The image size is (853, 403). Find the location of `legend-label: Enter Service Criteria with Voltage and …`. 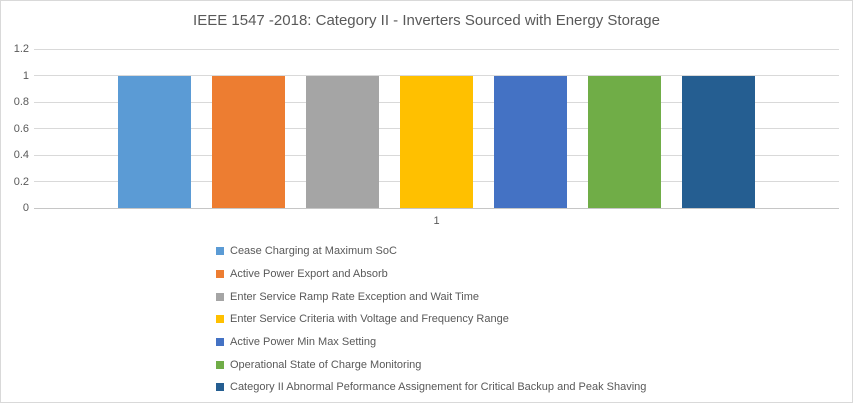

legend-label: Enter Service Criteria with Voltage and … is located at coordinates (369, 319).